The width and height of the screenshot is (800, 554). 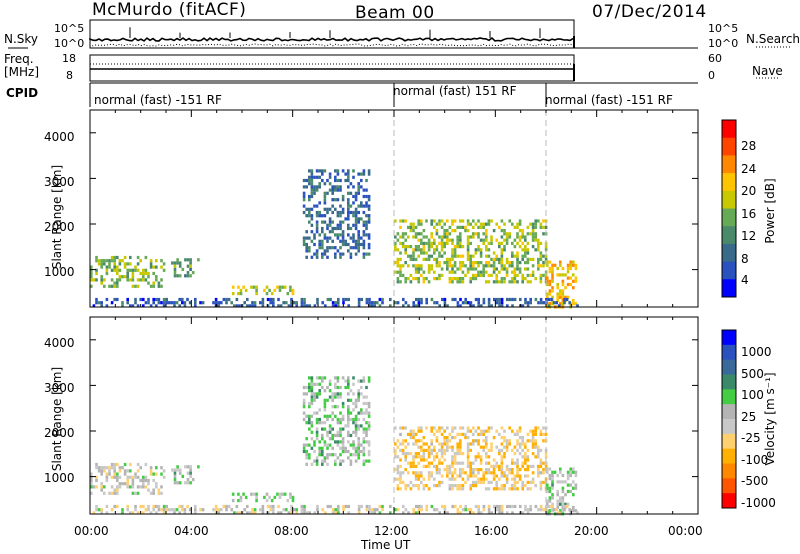 What do you see at coordinates (591, 531) in the screenshot?
I see `xtick-5: 20:00` at bounding box center [591, 531].